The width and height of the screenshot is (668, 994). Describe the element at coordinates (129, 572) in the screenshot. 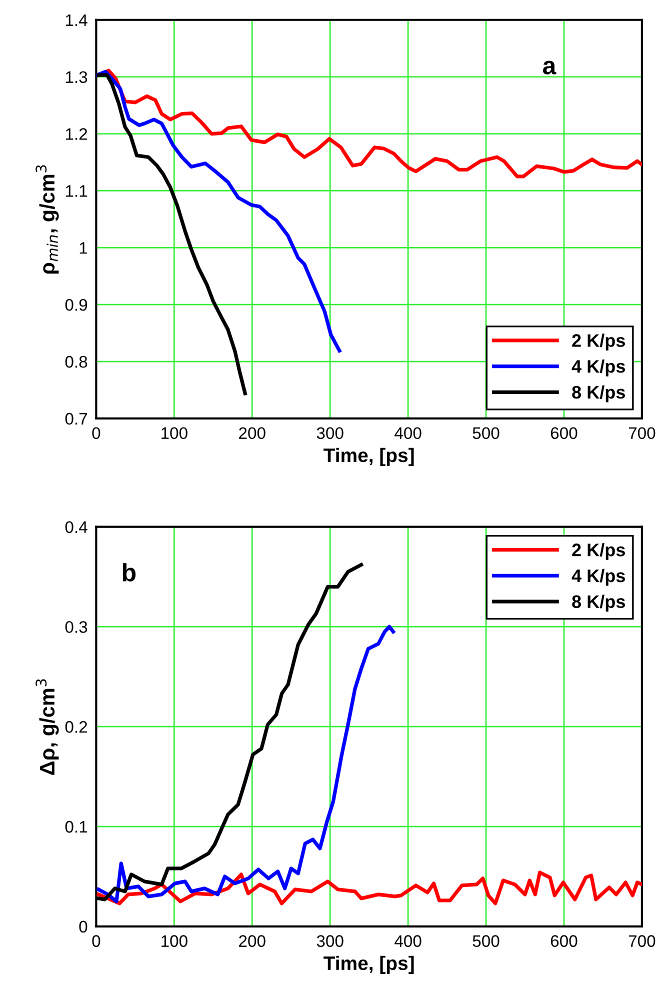

I see `annotation: b` at that location.